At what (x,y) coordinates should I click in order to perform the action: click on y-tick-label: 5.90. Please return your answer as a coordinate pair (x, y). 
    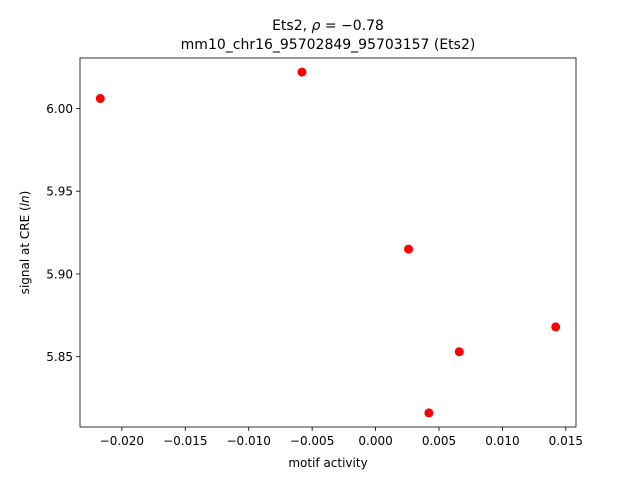
    Looking at the image, I should click on (59, 274).